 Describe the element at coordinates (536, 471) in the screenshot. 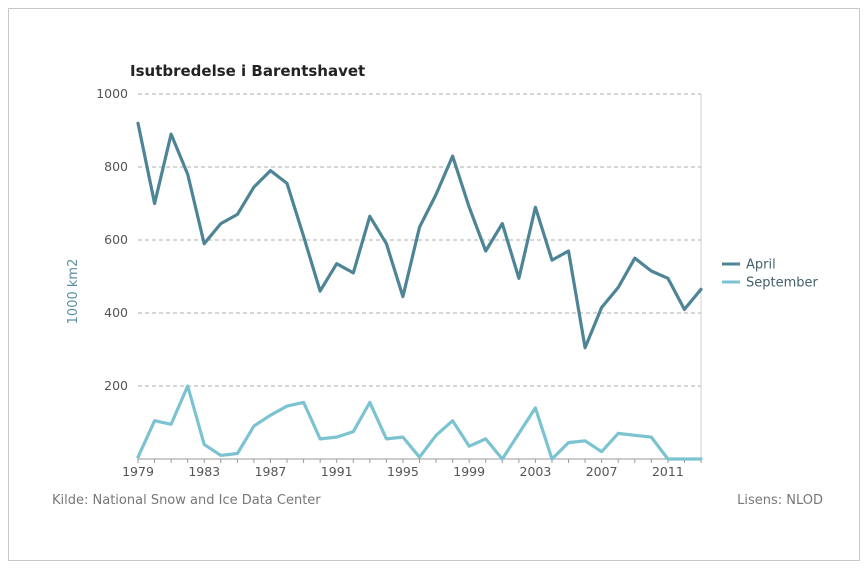

I see `x-tick-label-2003: 2003` at that location.